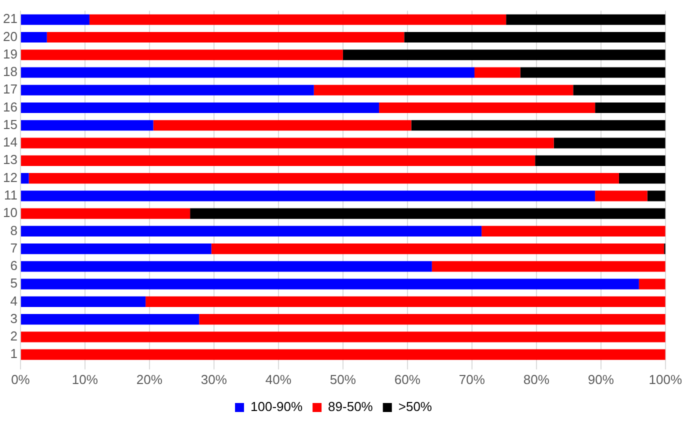  I want to click on y-tick-label: 2, so click(14, 336).